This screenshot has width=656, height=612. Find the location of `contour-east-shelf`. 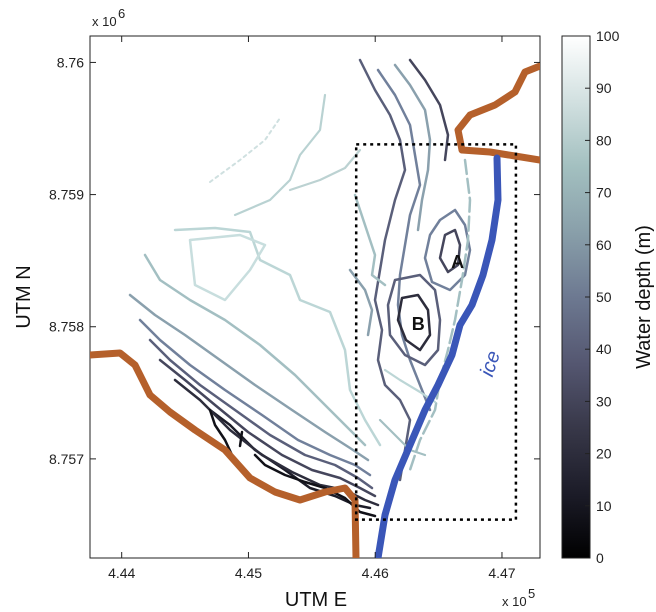

contour-east-shelf is located at coordinates (440, 315).